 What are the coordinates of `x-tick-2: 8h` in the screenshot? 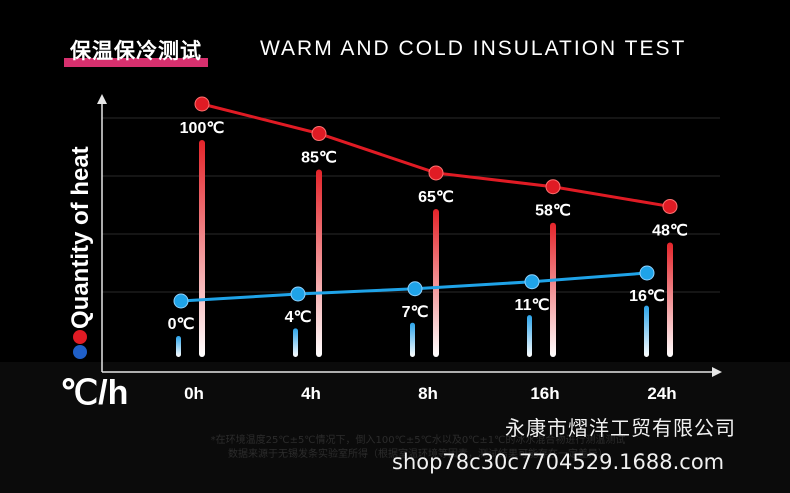 It's located at (428, 393).